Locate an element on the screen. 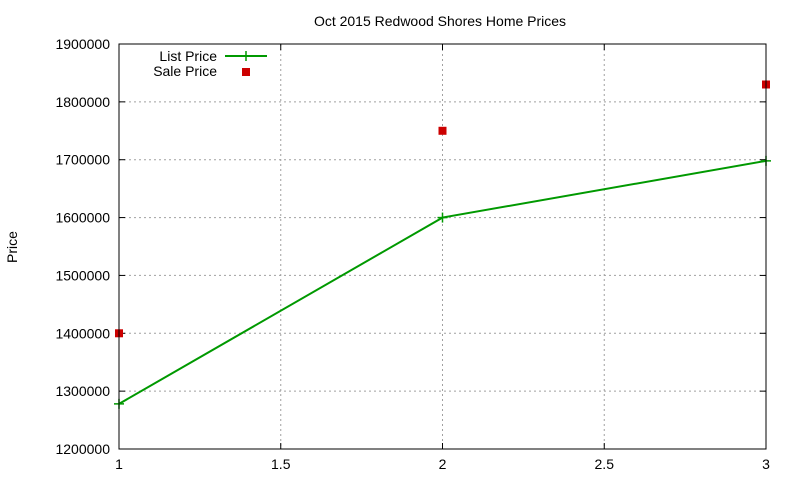 This screenshot has height=480, width=800. x-tick-label: 2 is located at coordinates (443, 464).